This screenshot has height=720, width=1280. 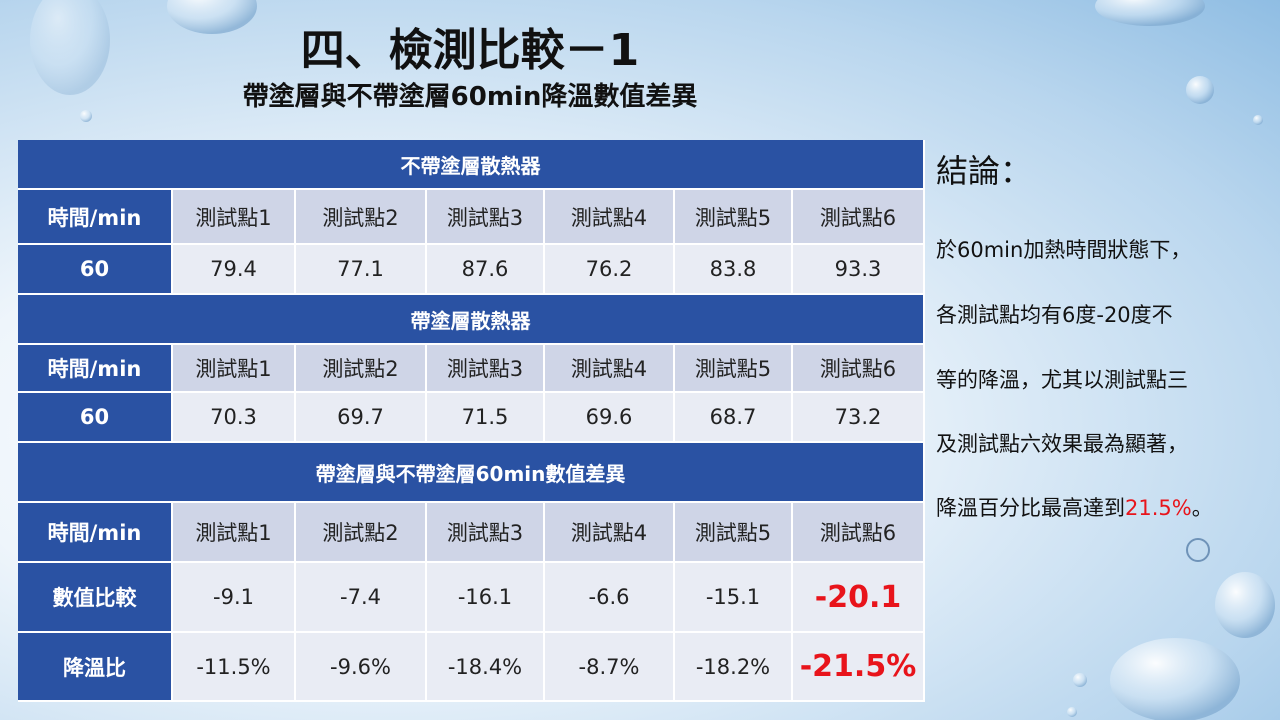 What do you see at coordinates (486, 598) in the screenshot?
I see `table-cell: -16.1` at bounding box center [486, 598].